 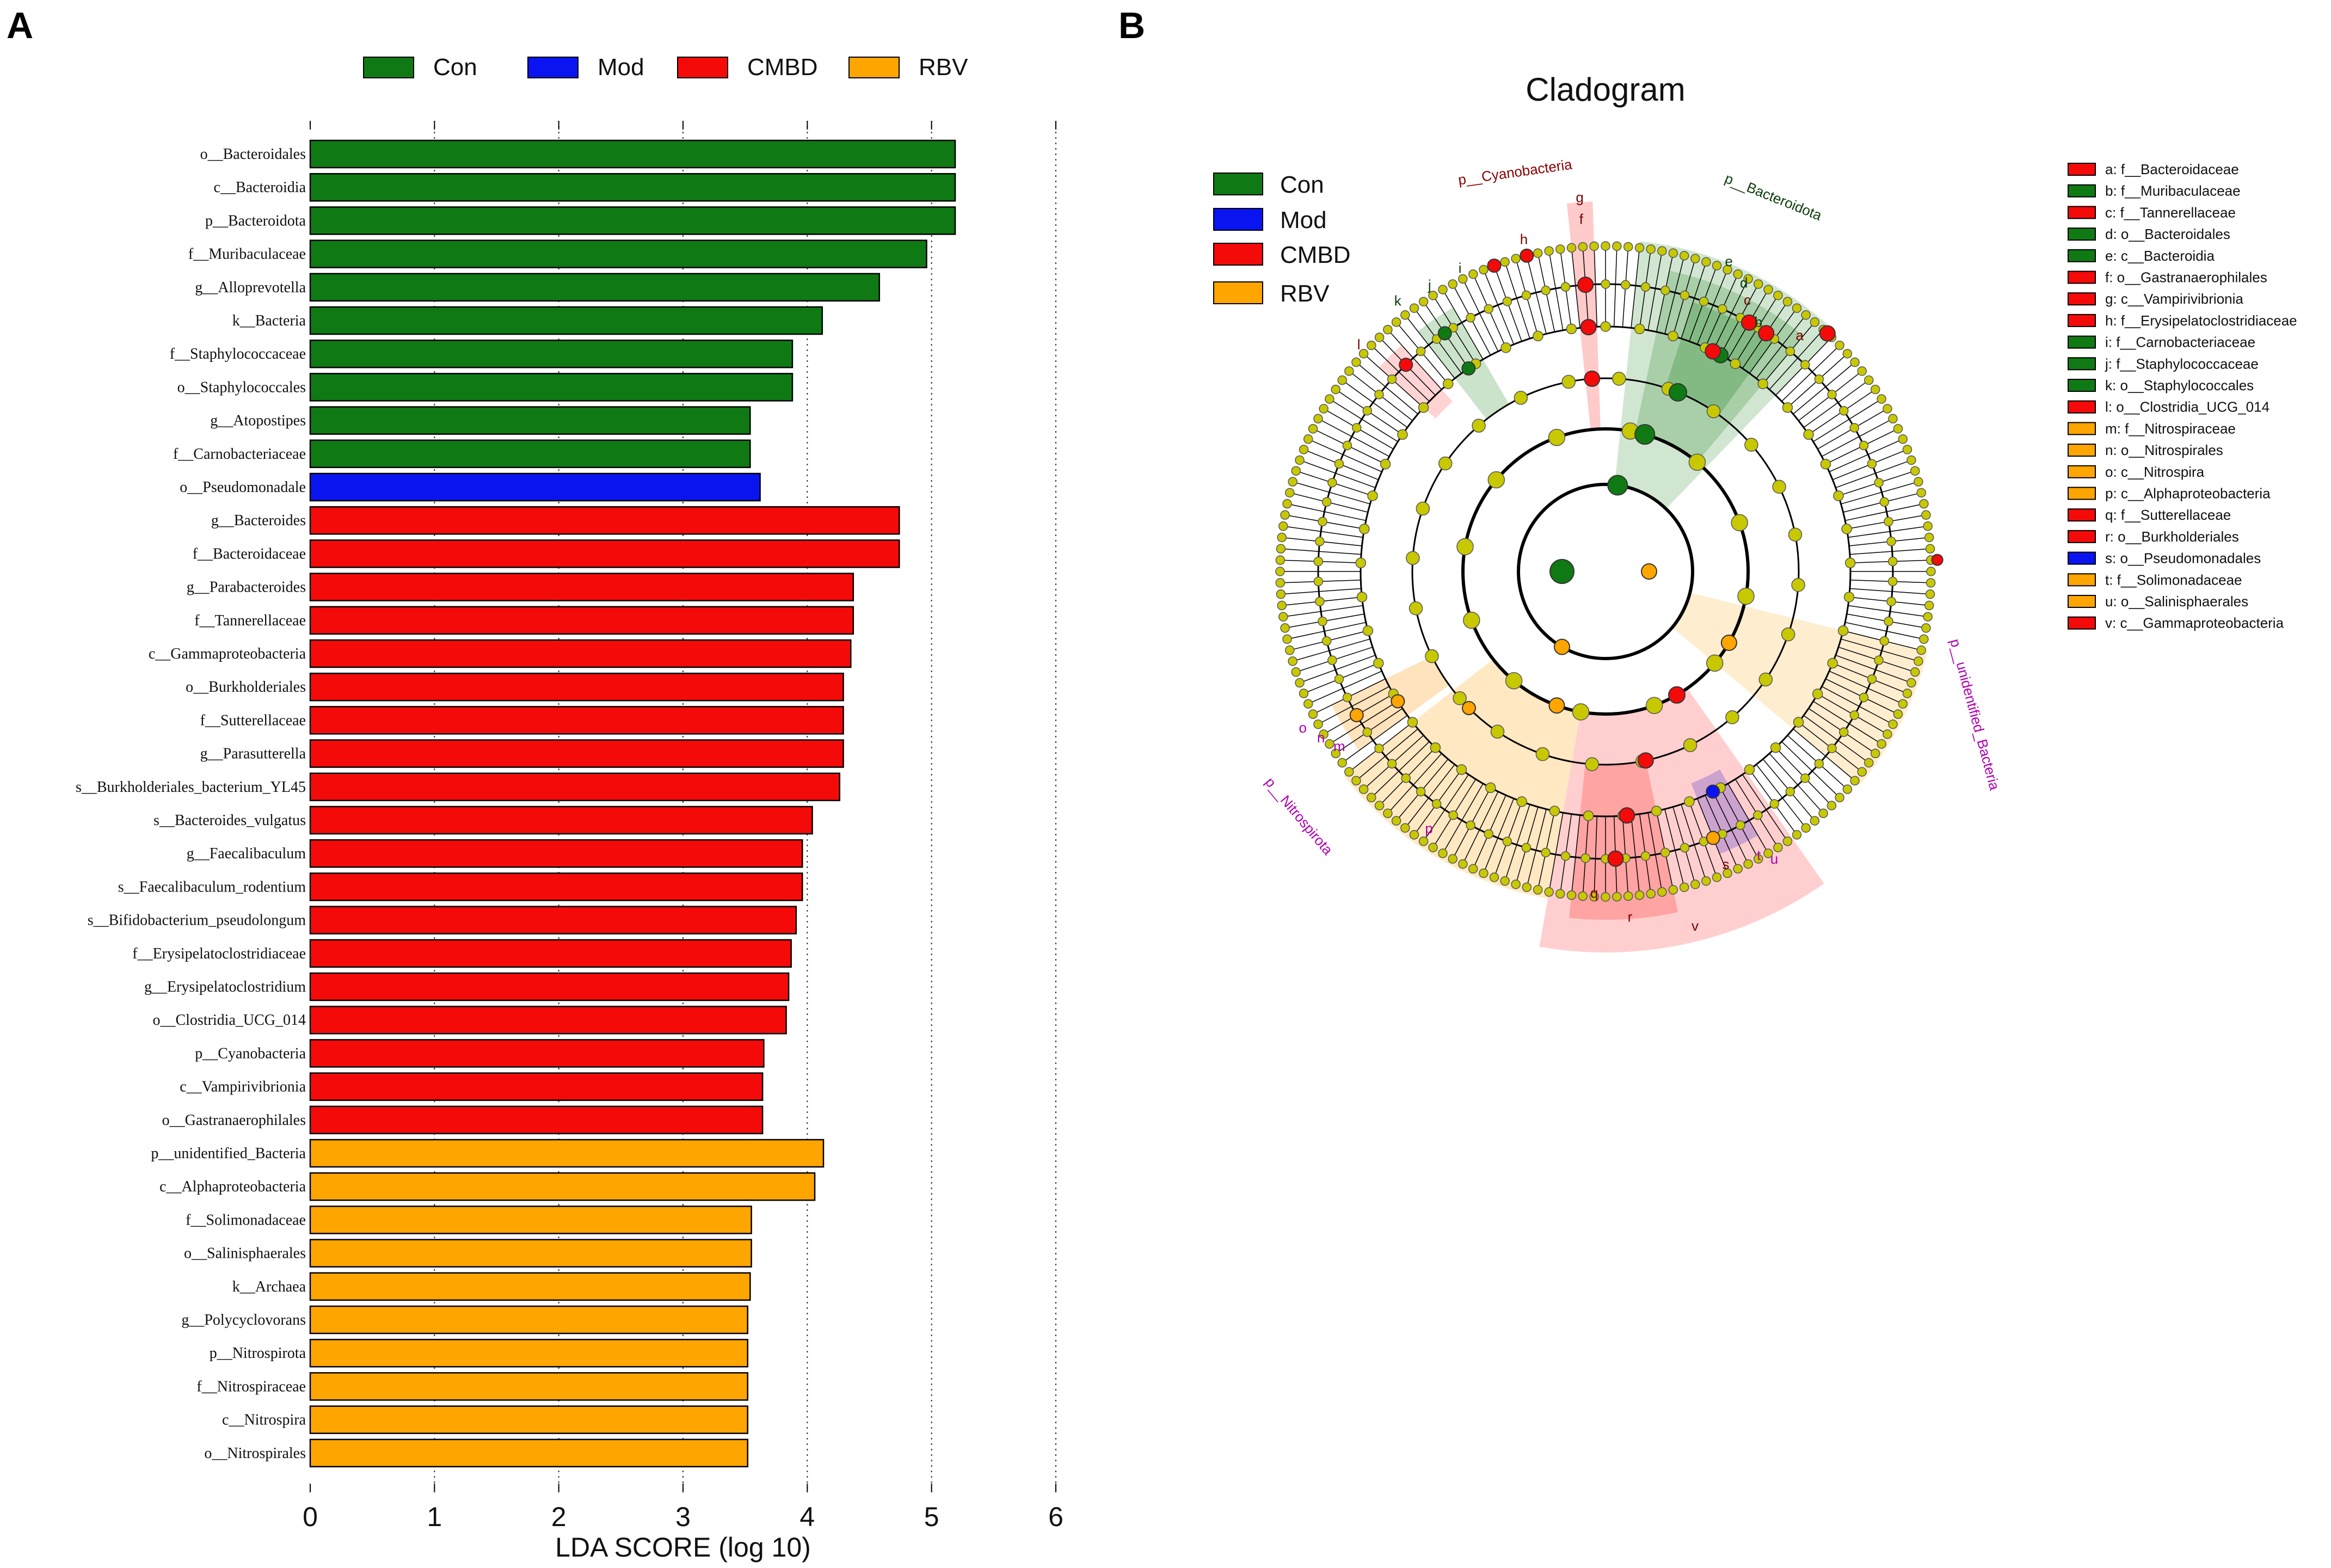 What do you see at coordinates (228, 1153) in the screenshot?
I see `bar-label-p-unidentified-bacteria: p__unidentified_Bacteria` at bounding box center [228, 1153].